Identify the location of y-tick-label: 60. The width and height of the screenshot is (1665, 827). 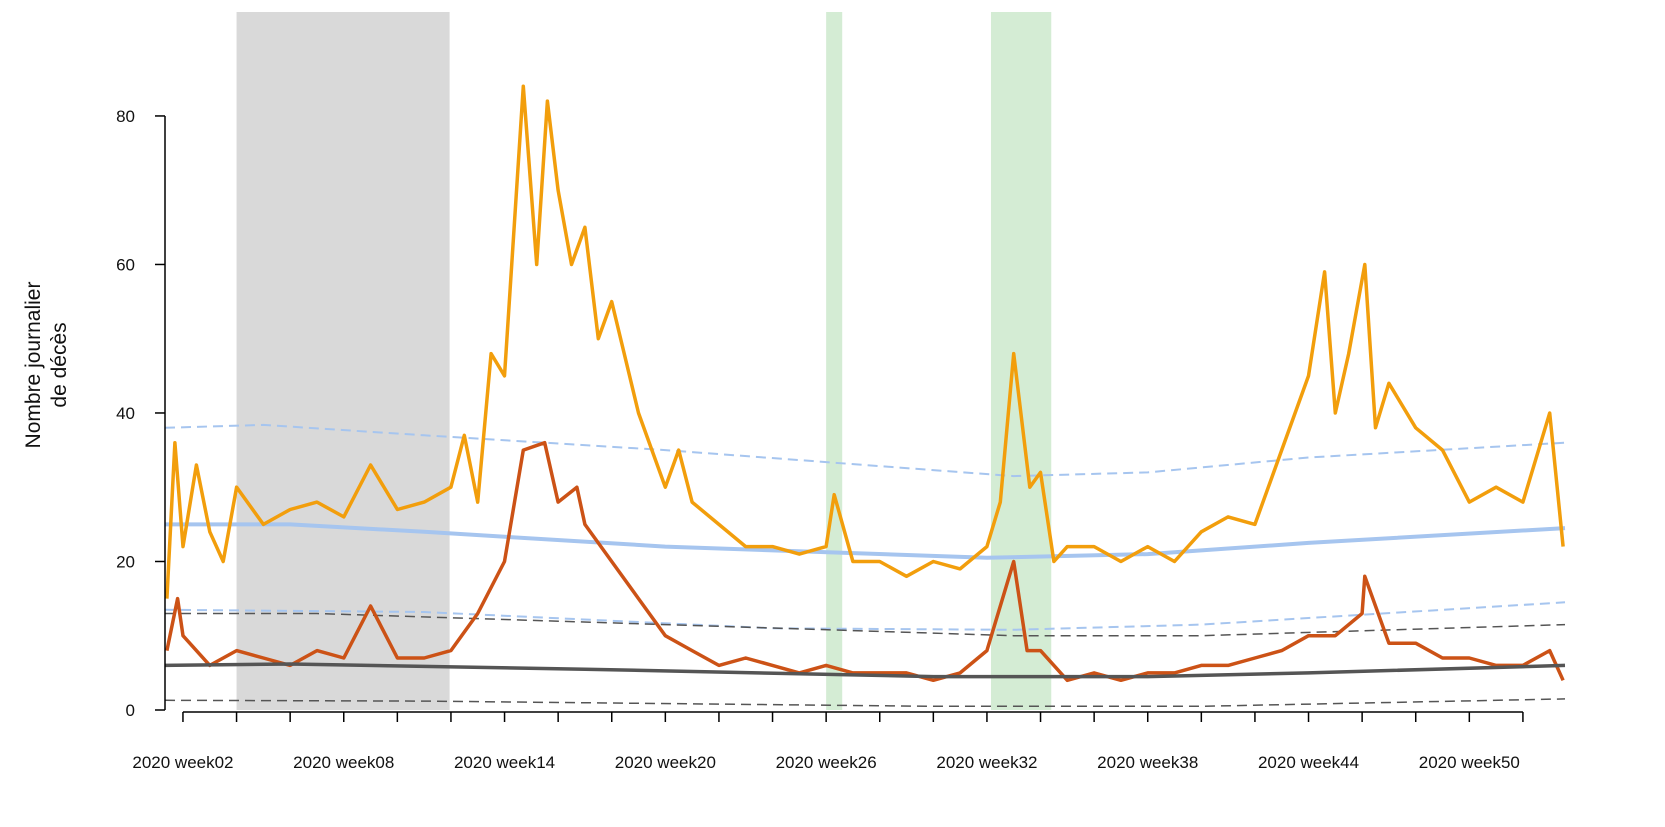
(125, 264).